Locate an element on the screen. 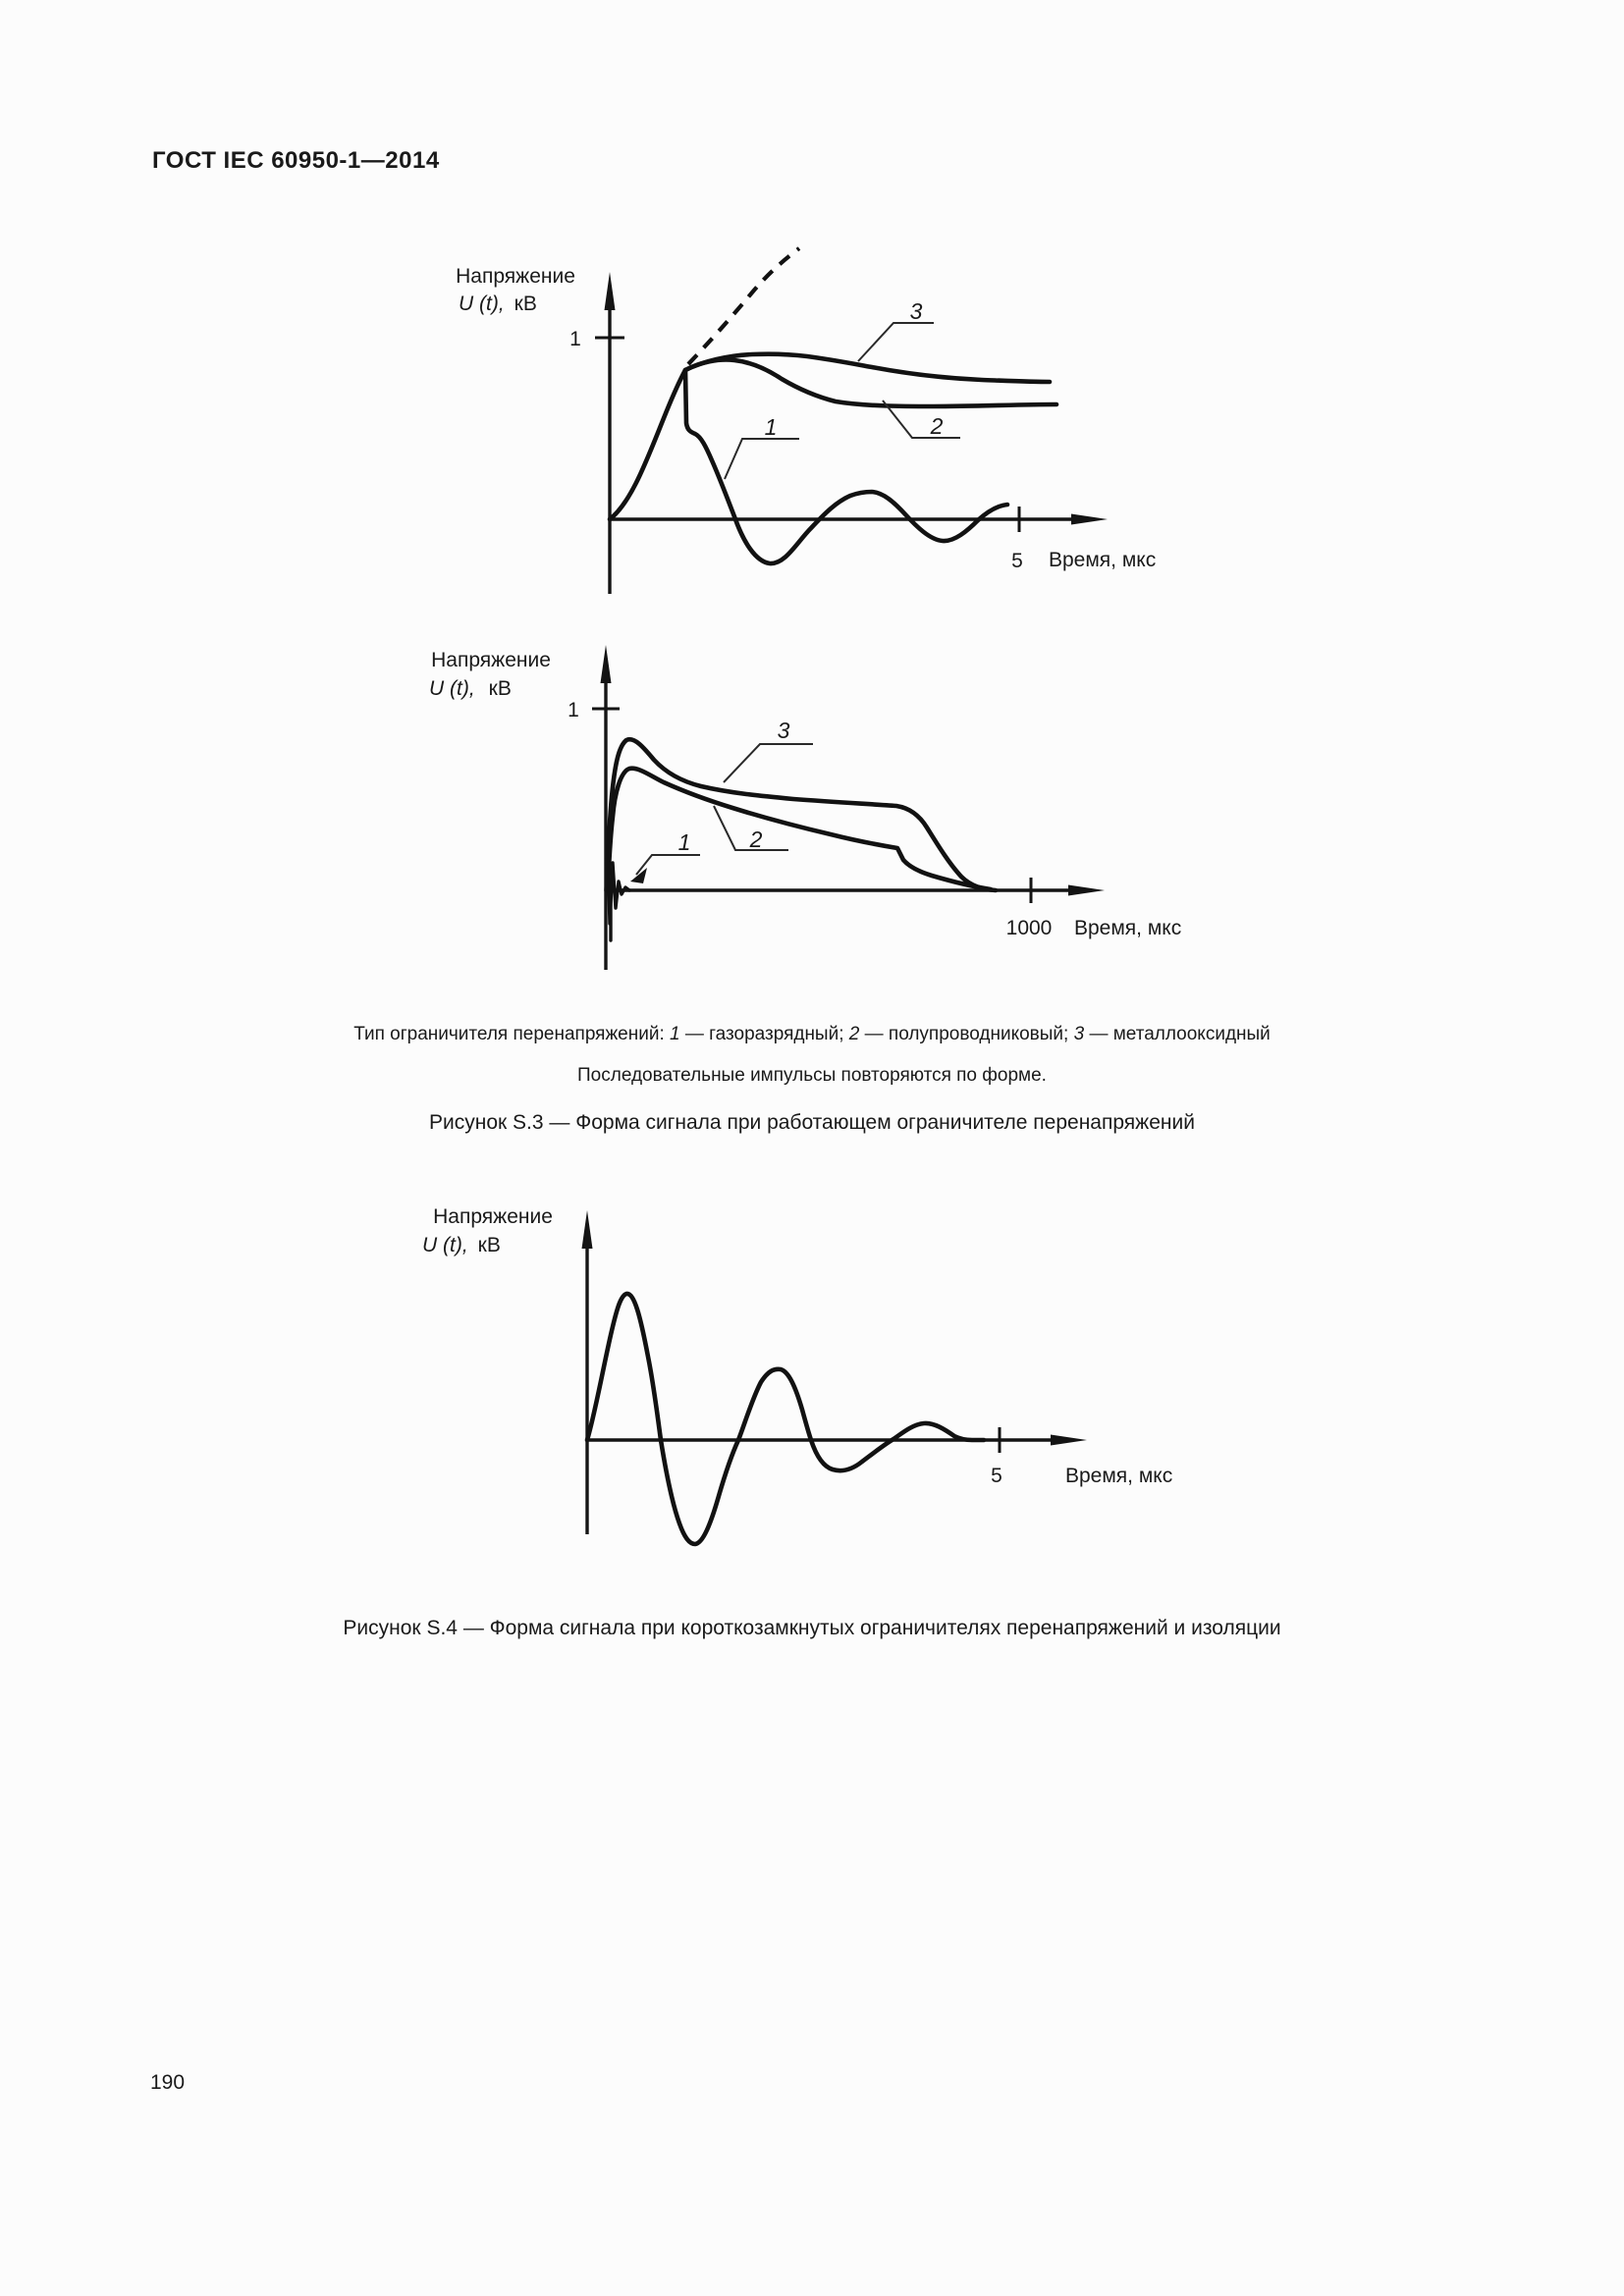 This screenshot has width=1624, height=2296. note-italic-1: 1 is located at coordinates (675, 1034).